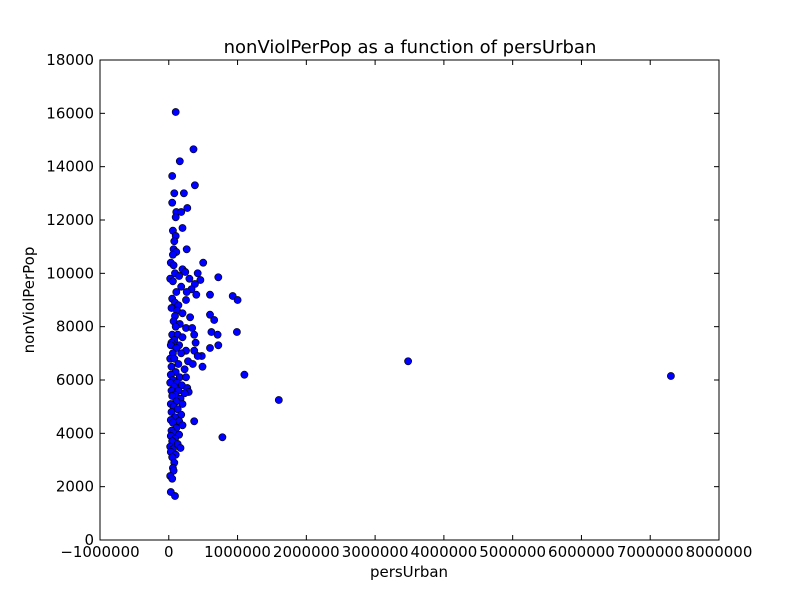 The height and width of the screenshot is (600, 800). What do you see at coordinates (75, 380) in the screenshot?
I see `y-tick-label: 6000` at bounding box center [75, 380].